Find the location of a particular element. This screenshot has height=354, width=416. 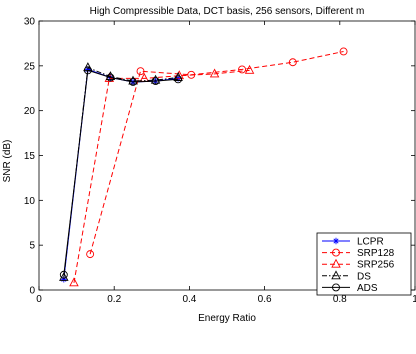

y-axis-label: SNR (dB) is located at coordinates (7, 161).